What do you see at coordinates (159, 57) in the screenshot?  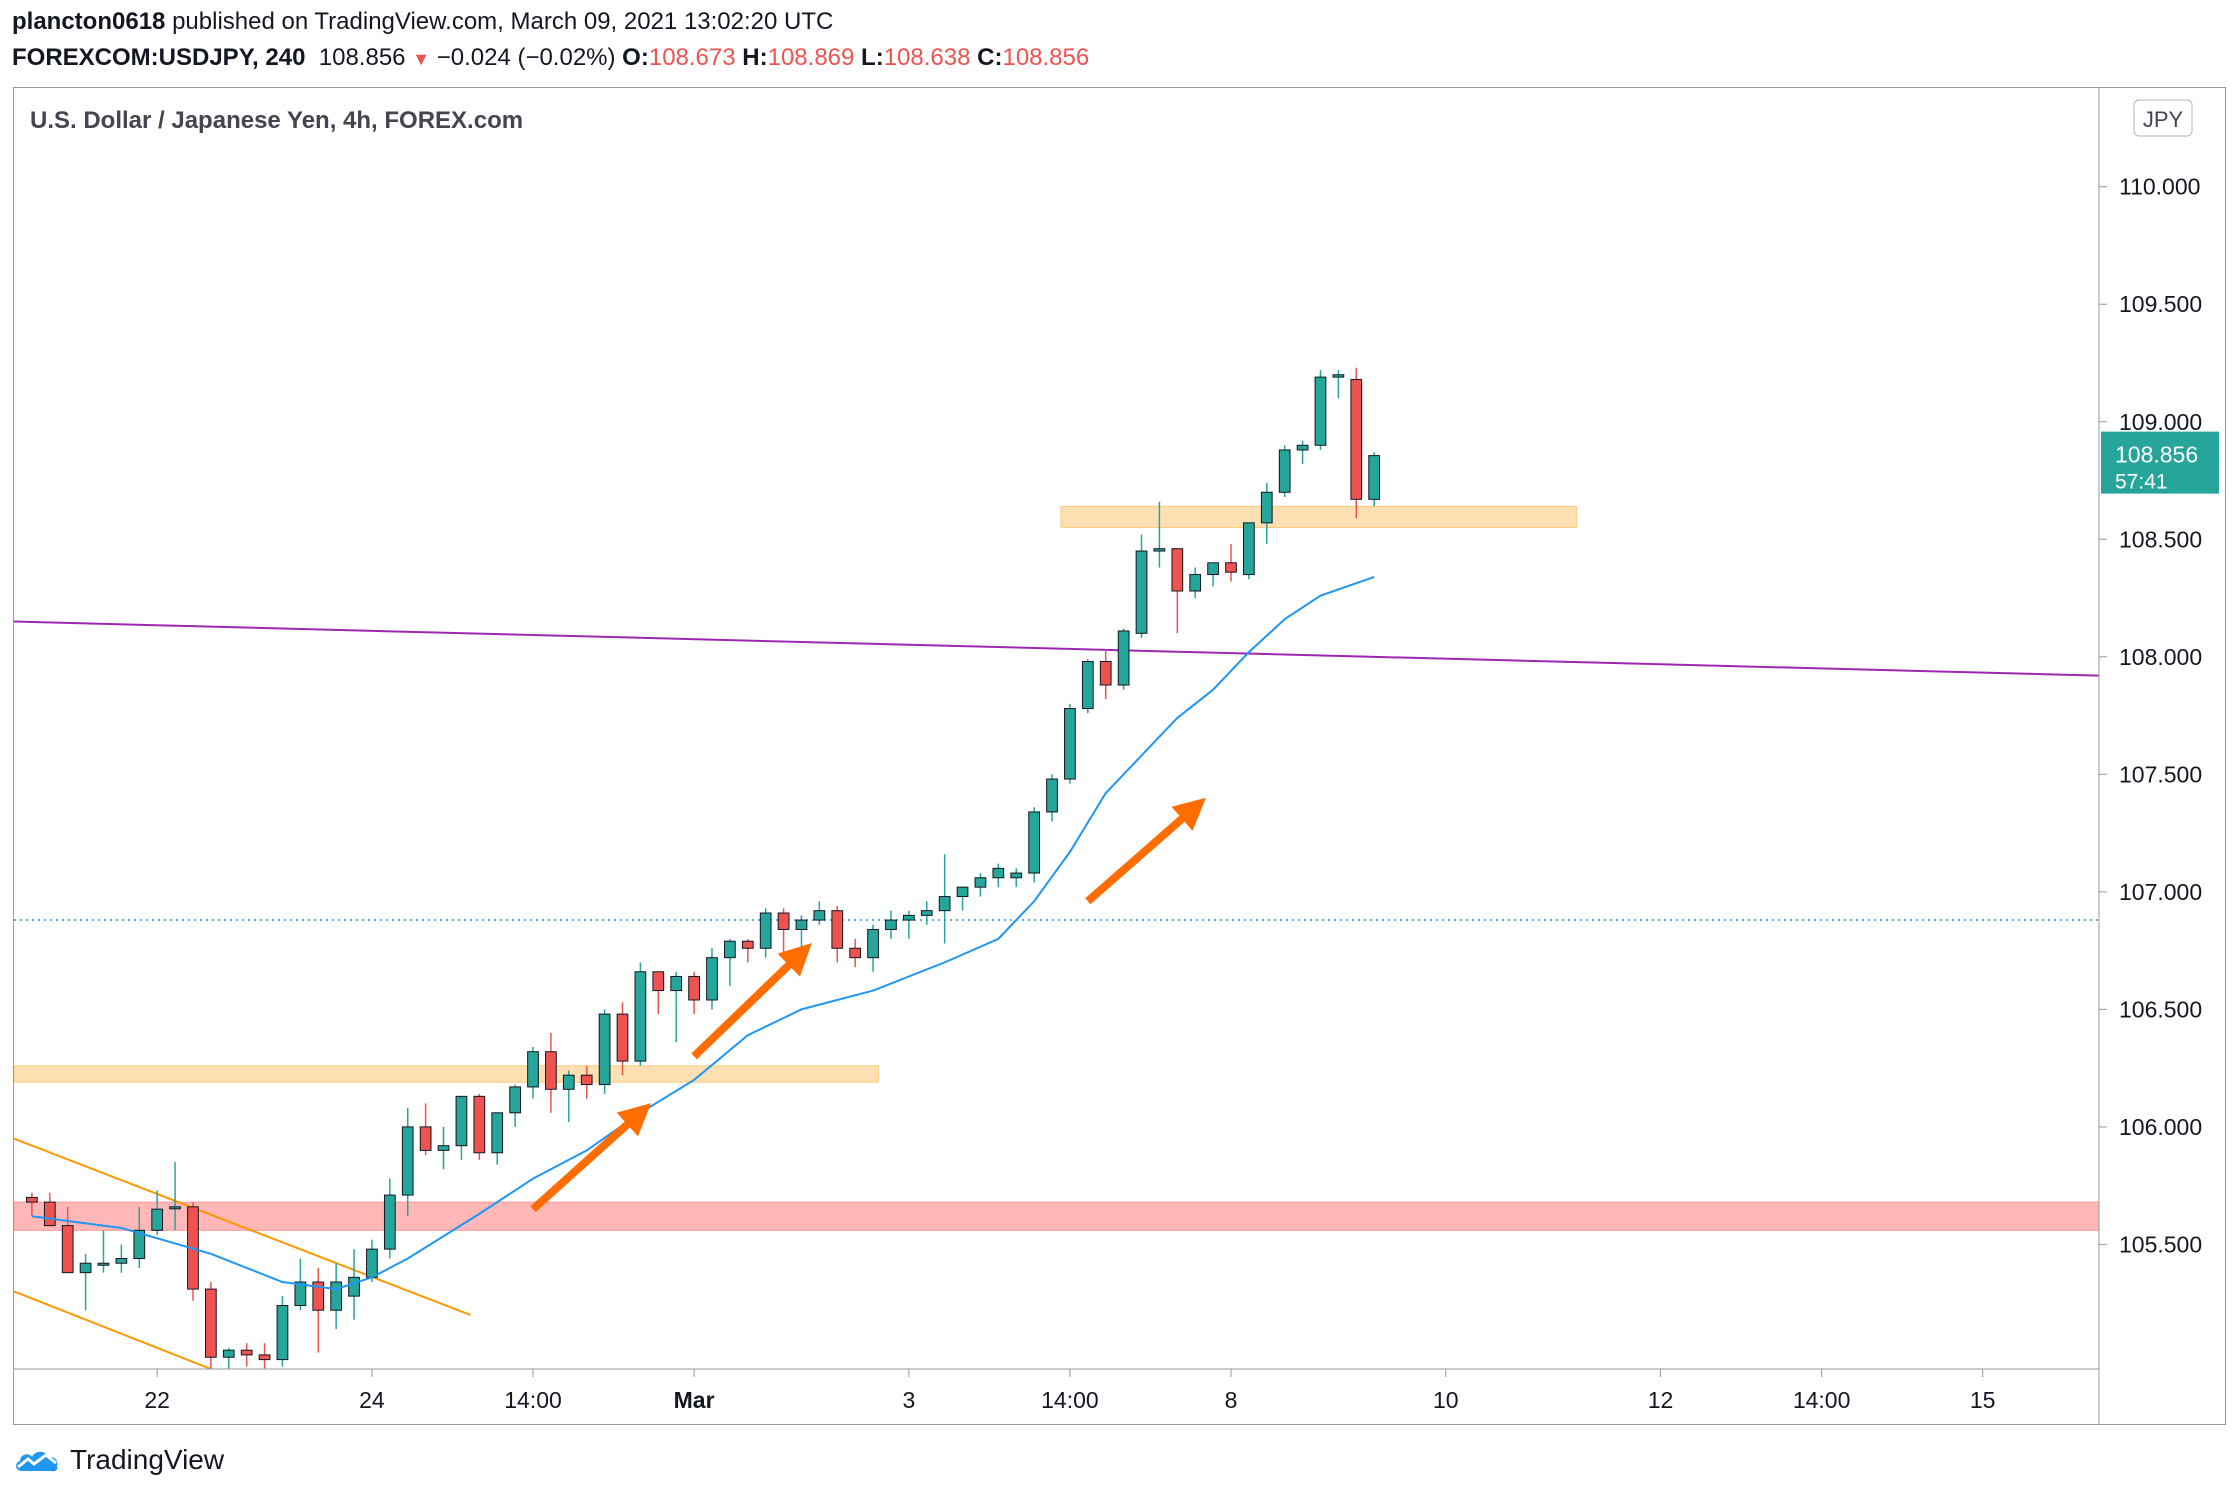 I see `symbol-label: FOREXCOM:USDJPY, 240` at bounding box center [159, 57].